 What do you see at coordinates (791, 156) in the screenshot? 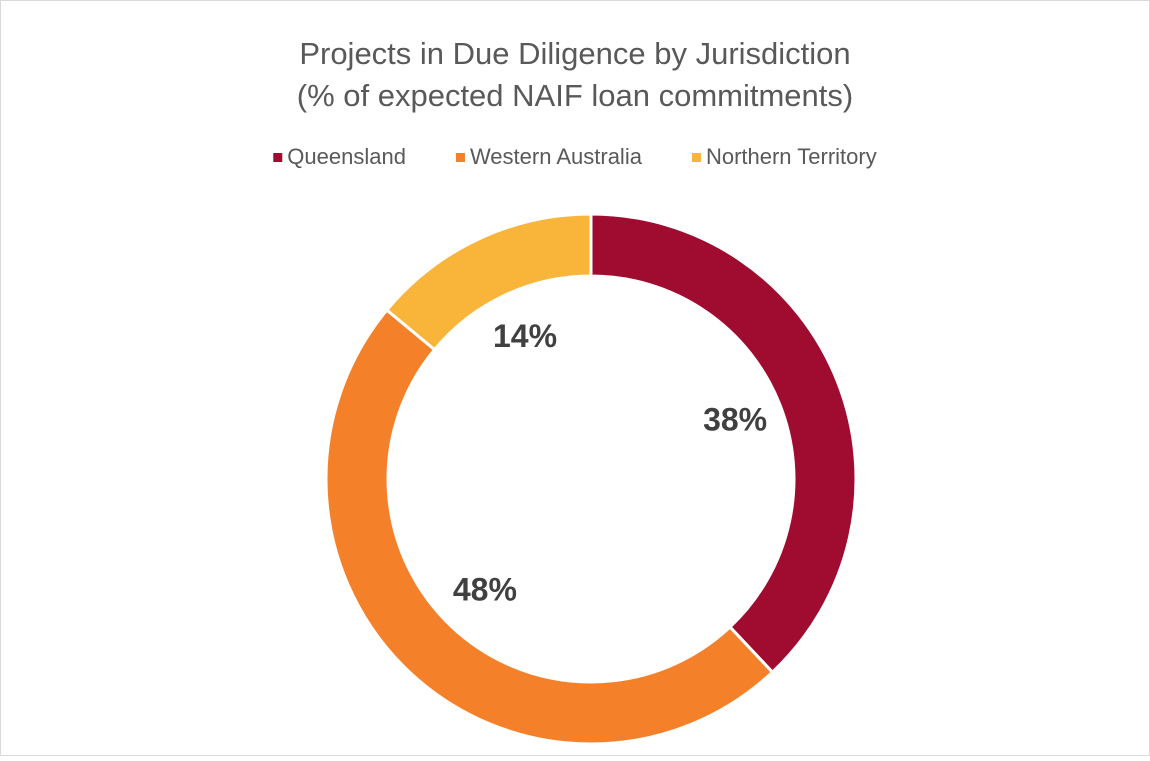
I see `legend-label: Northern Territory` at bounding box center [791, 156].